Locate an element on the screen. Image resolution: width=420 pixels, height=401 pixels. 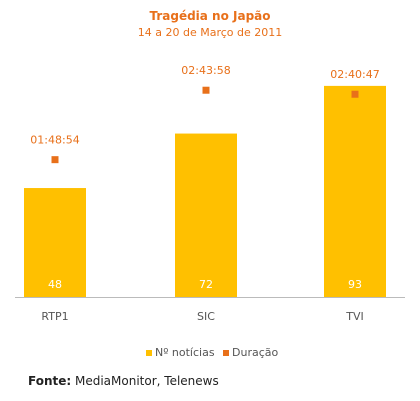
x-tick-label: SIC is located at coordinates (206, 316).